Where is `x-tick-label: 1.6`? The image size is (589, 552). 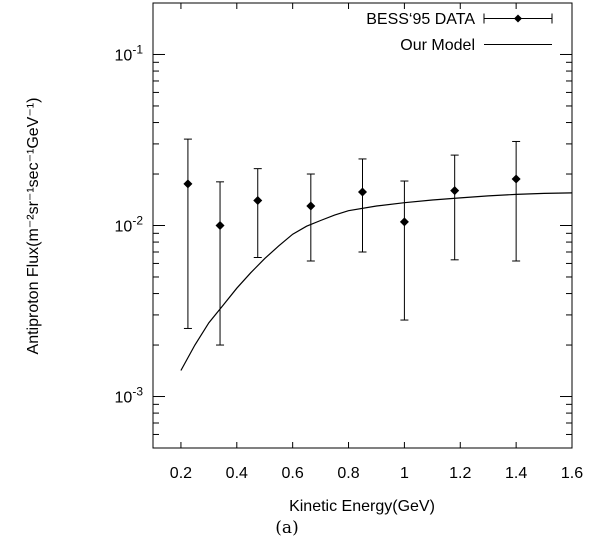
x-tick-label: 1.6 is located at coordinates (572, 473).